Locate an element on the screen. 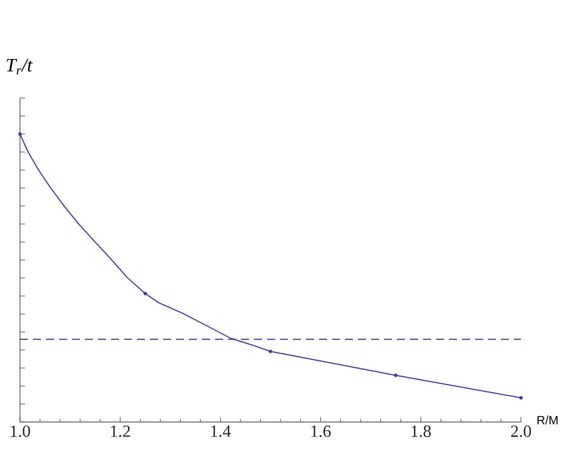  y-axis-title: T$_{r}$/t is located at coordinates (19, 66).